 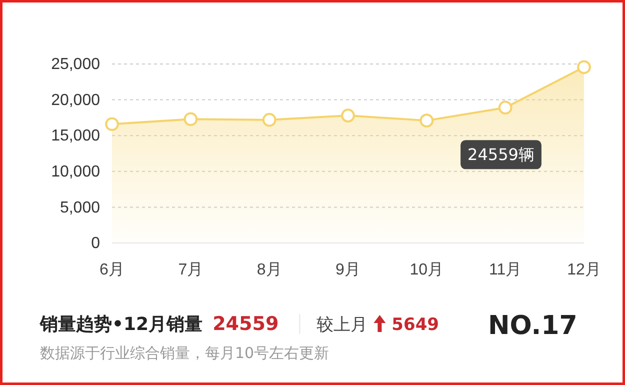 I want to click on text: 24559, so click(x=245, y=324).